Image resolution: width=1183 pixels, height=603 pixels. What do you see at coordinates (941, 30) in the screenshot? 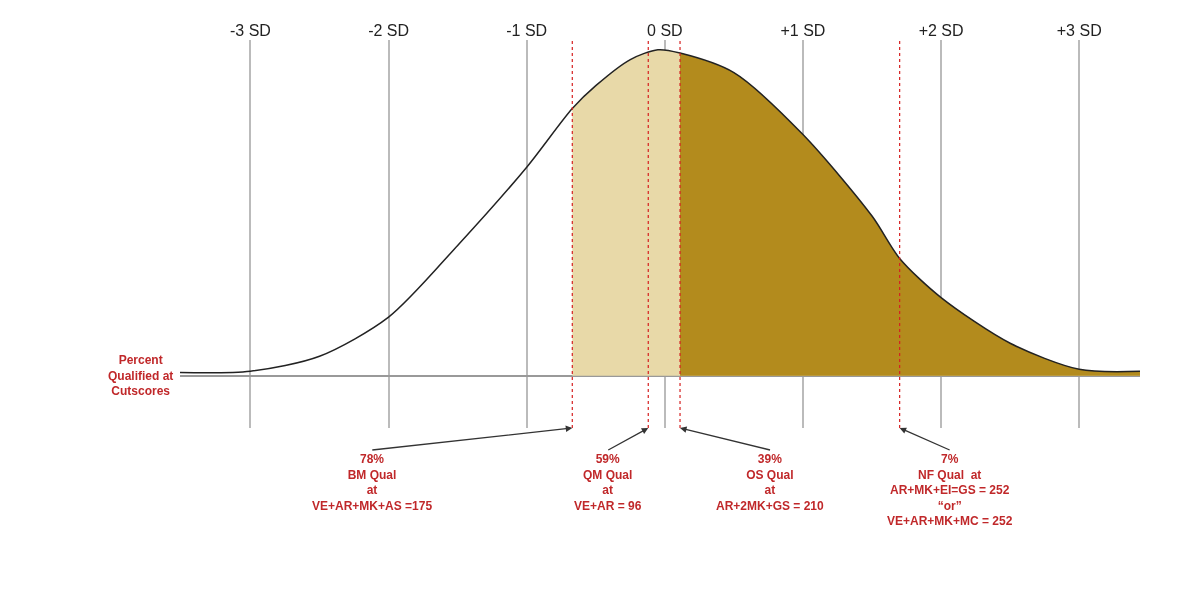
I see `x-tick-label: +2 SD` at bounding box center [941, 30].